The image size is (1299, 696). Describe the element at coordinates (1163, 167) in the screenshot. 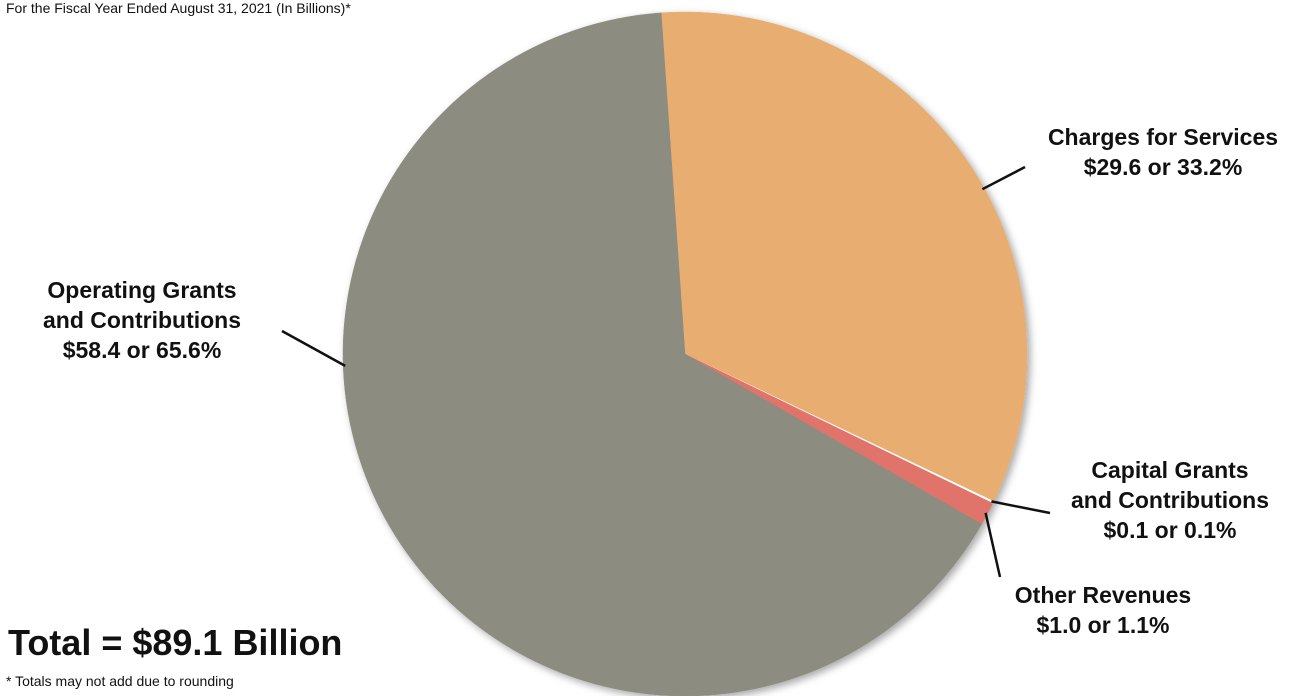

I see `label-charges-value: $29.6 or 33.2%` at that location.